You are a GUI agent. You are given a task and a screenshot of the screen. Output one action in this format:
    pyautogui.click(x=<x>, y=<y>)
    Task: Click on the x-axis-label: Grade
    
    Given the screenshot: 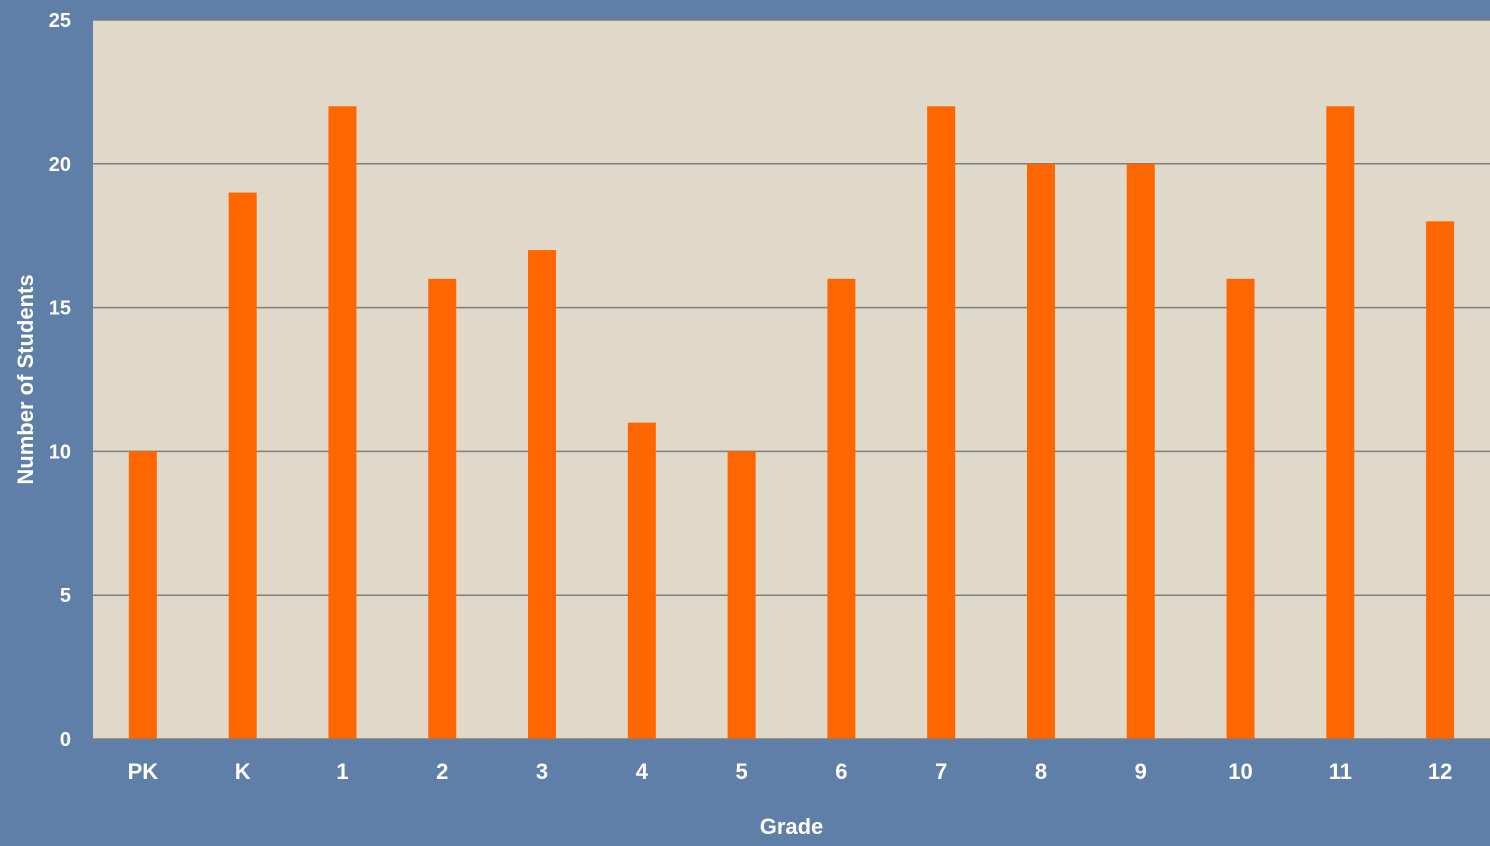 What is the action you would take?
    pyautogui.click(x=792, y=826)
    